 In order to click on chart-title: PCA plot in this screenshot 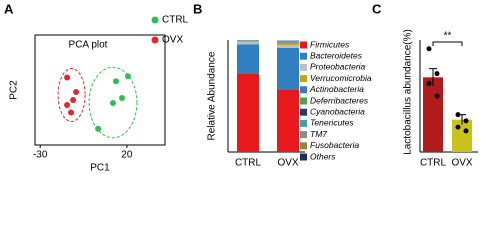, I will do `click(88, 45)`.